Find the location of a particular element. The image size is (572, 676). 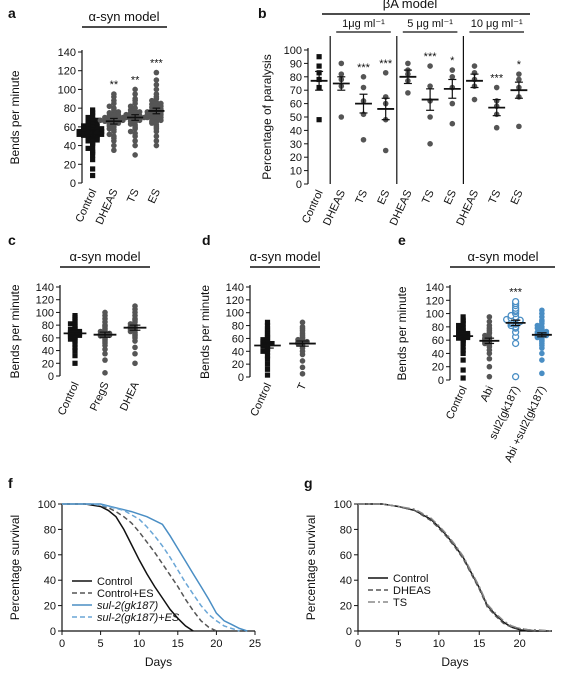

x-category-label: T is located at coordinates (302, 386).